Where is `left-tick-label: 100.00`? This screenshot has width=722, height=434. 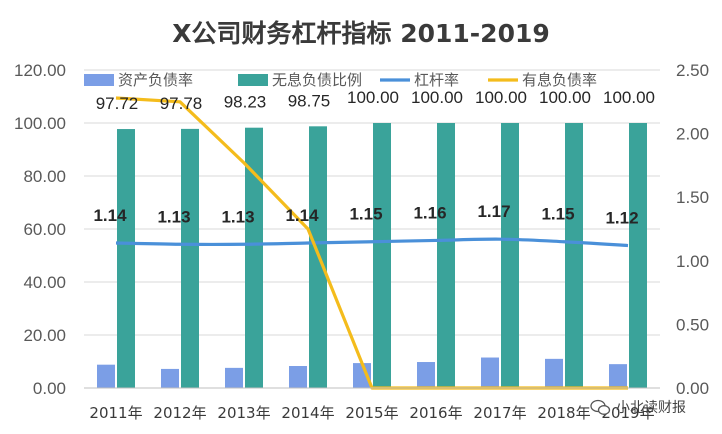
left-tick-label: 100.00 is located at coordinates (40, 123).